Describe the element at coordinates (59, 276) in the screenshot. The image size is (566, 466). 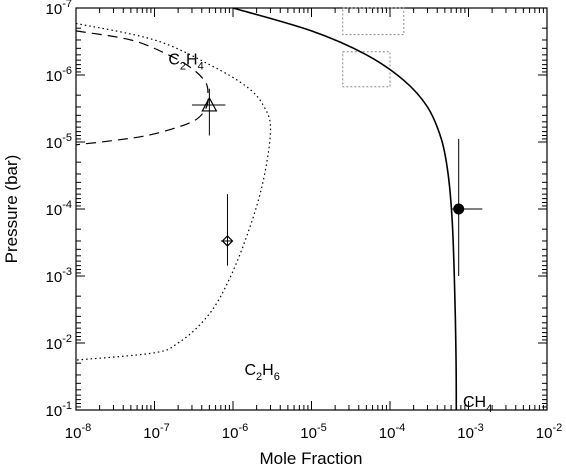
I see `y-tick-label: 10⁻³` at that location.